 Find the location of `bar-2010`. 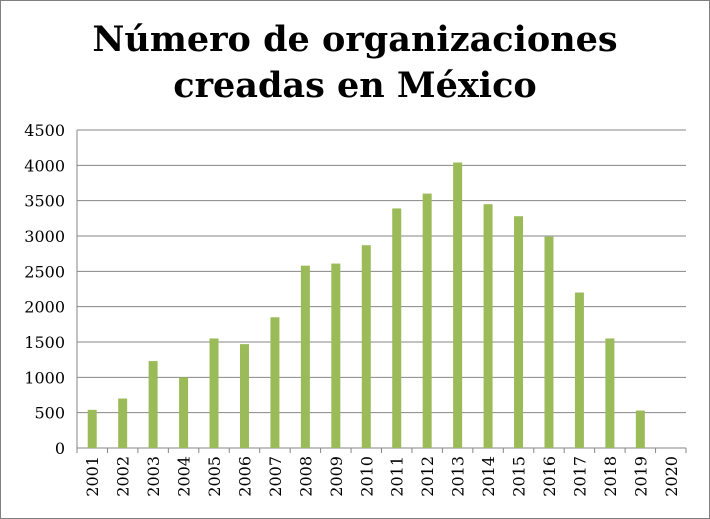

bar-2010 is located at coordinates (366, 346).